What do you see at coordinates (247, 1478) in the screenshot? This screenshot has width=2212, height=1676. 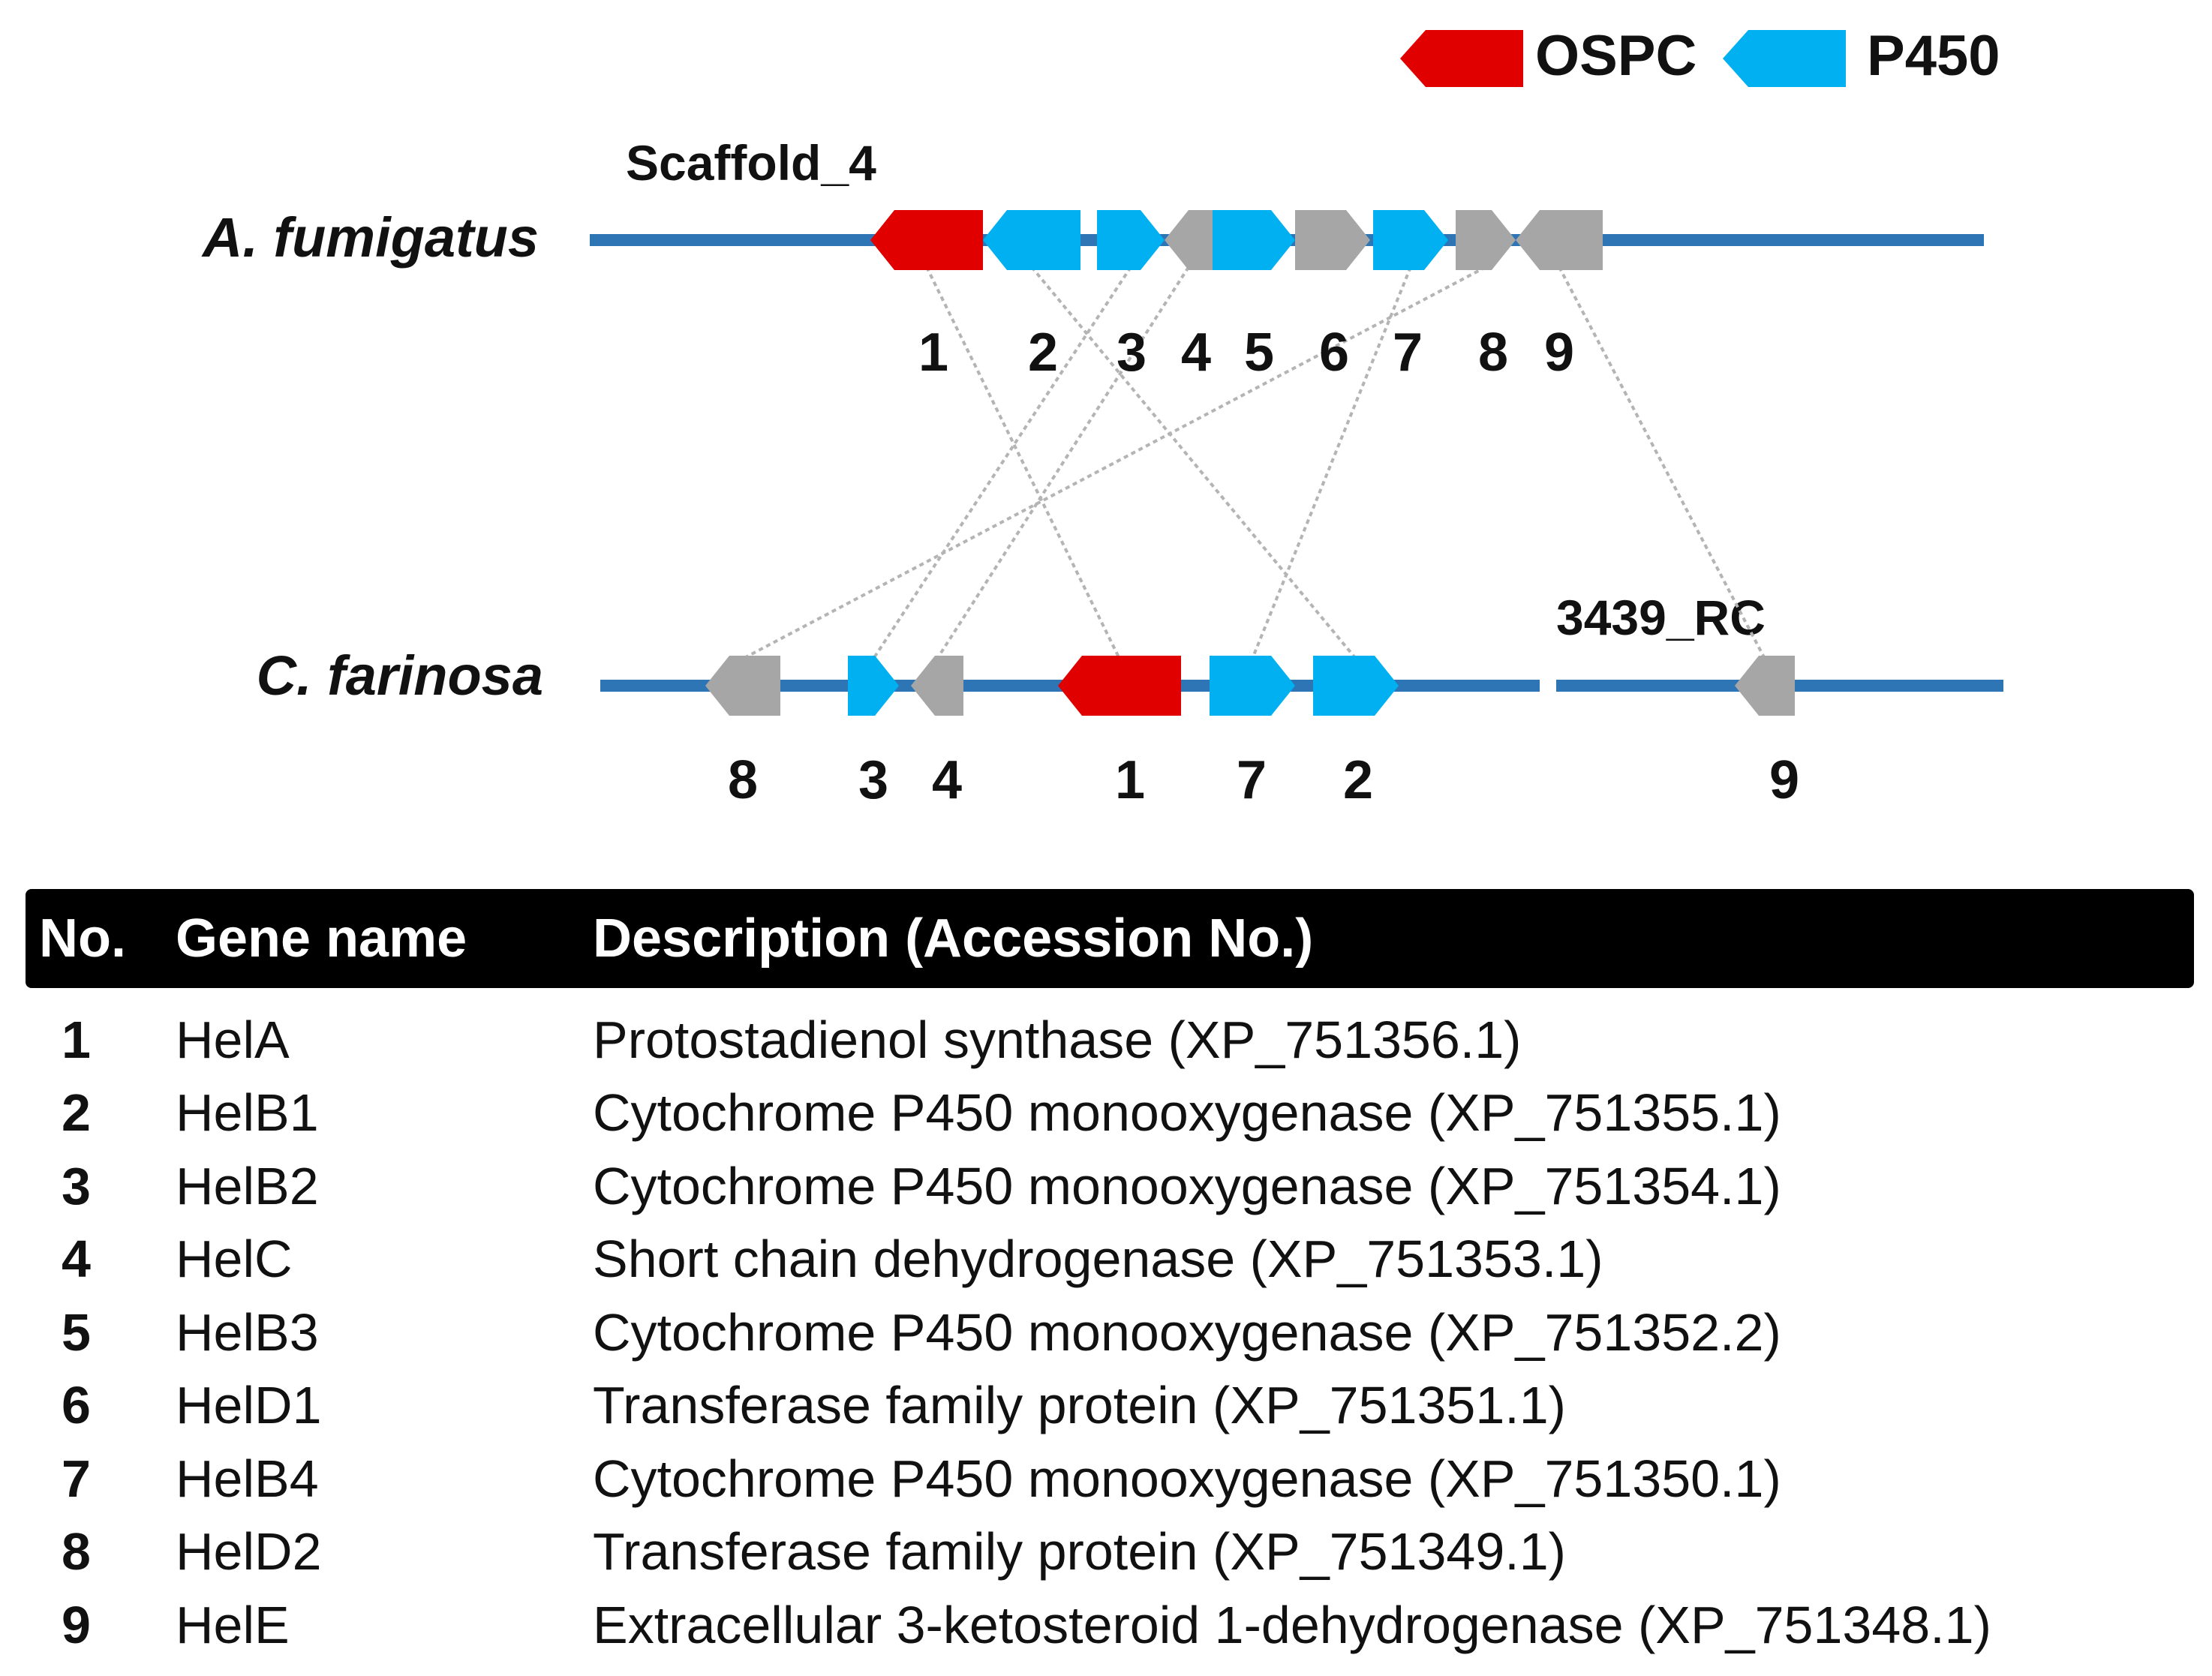 I see `row-gene-name: HelB4` at bounding box center [247, 1478].